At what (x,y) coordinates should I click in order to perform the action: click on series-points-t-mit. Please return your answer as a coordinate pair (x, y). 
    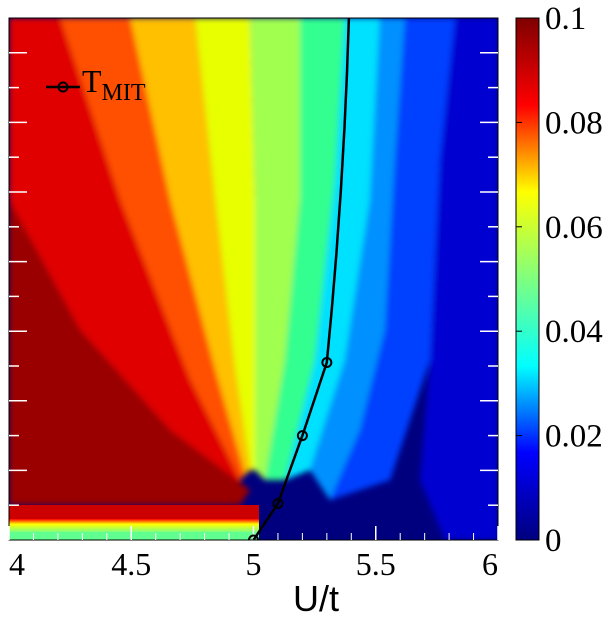
    Looking at the image, I should click on (290, 448).